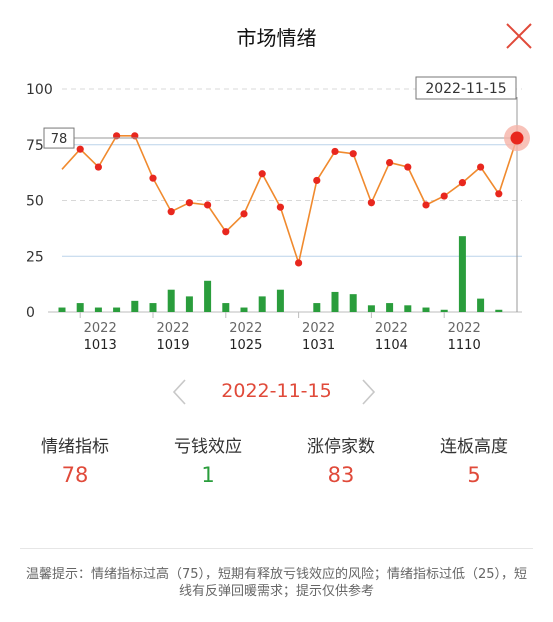  What do you see at coordinates (474, 475) in the screenshot?
I see `stat-value: 5` at bounding box center [474, 475].